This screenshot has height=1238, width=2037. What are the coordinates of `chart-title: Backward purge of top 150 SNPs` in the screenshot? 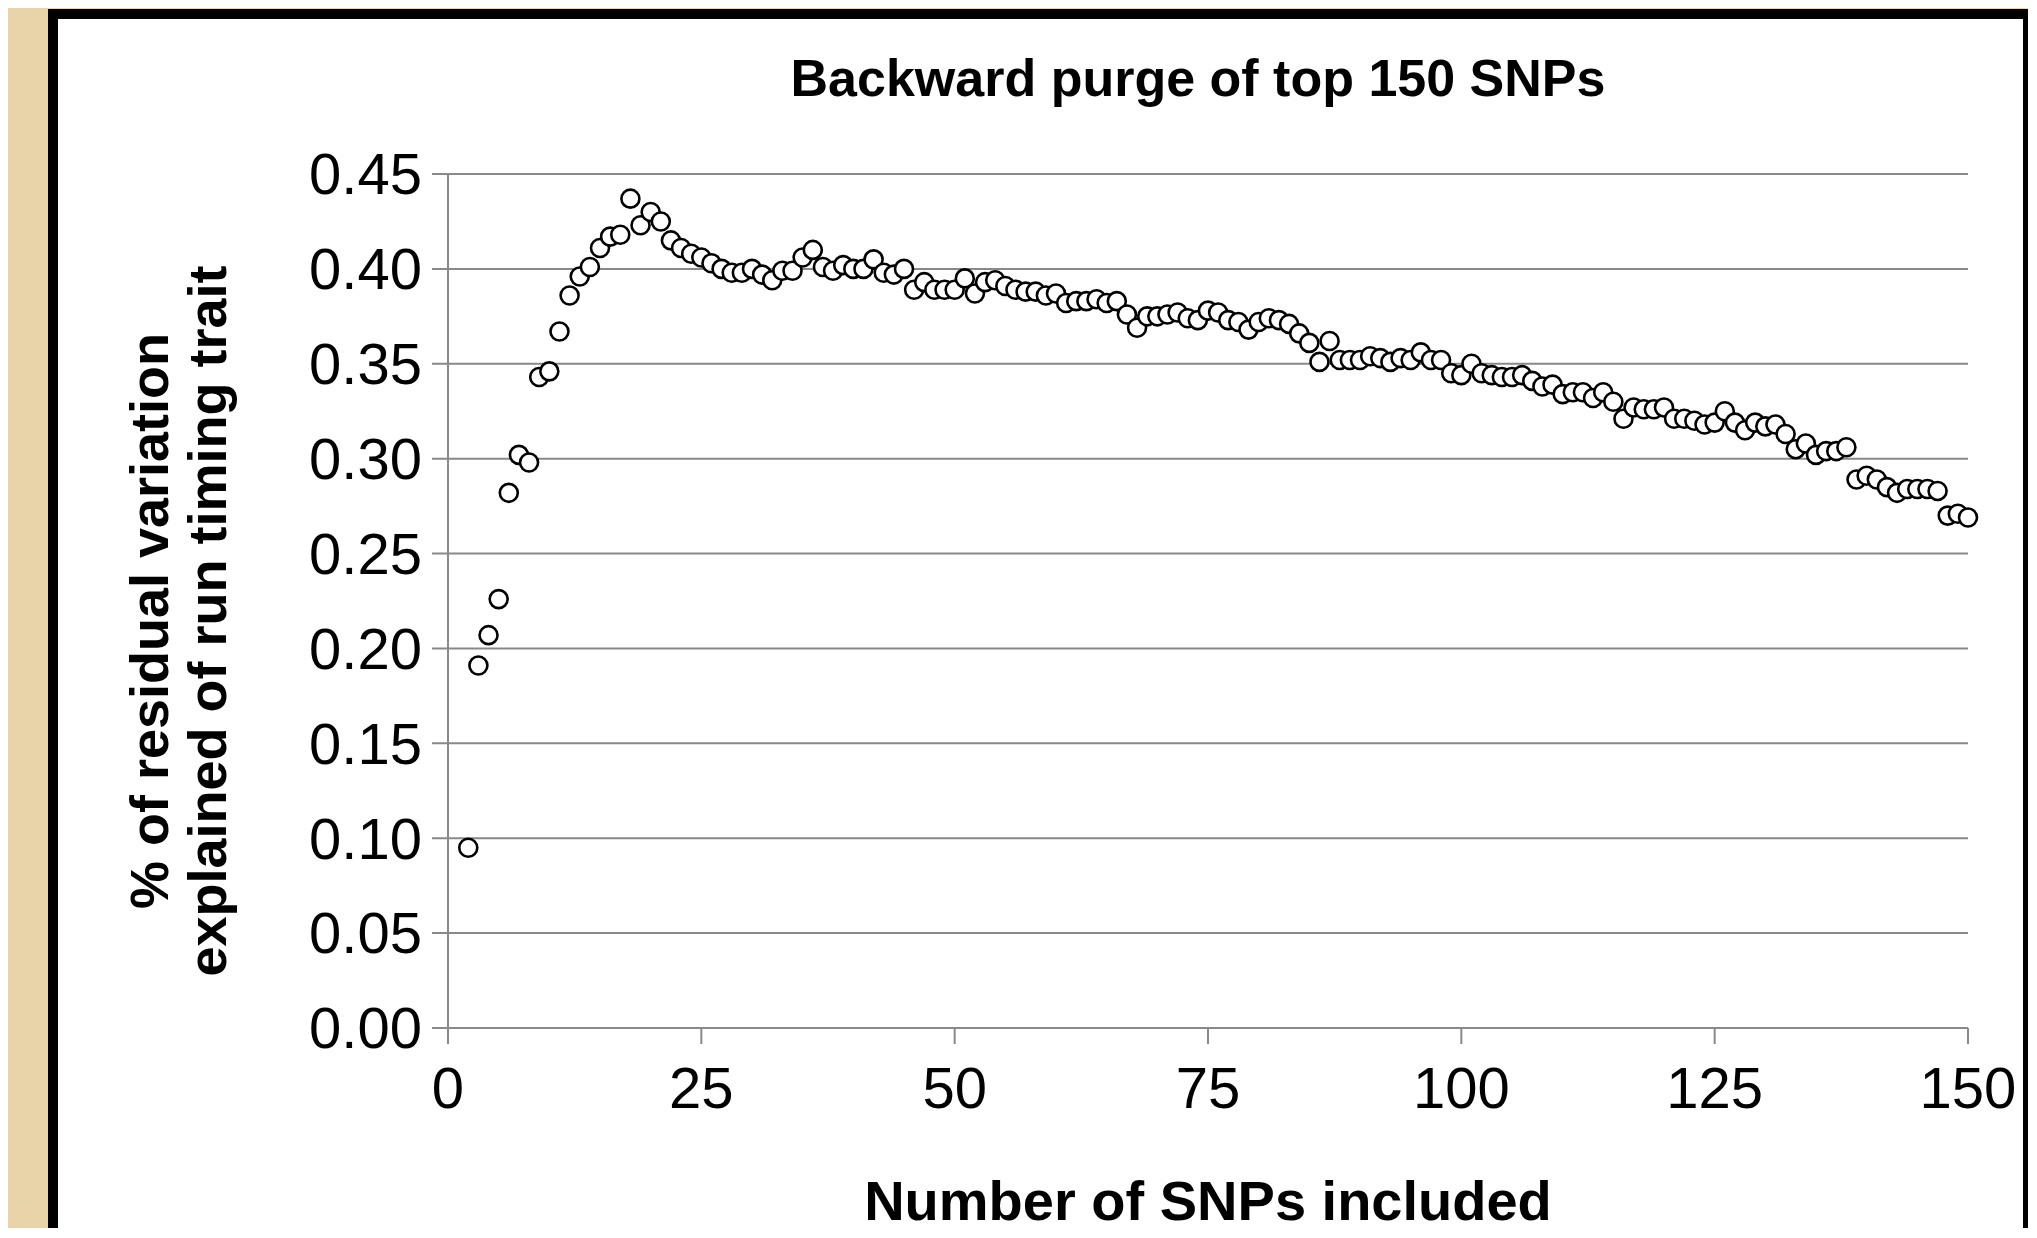 It's located at (1198, 78).